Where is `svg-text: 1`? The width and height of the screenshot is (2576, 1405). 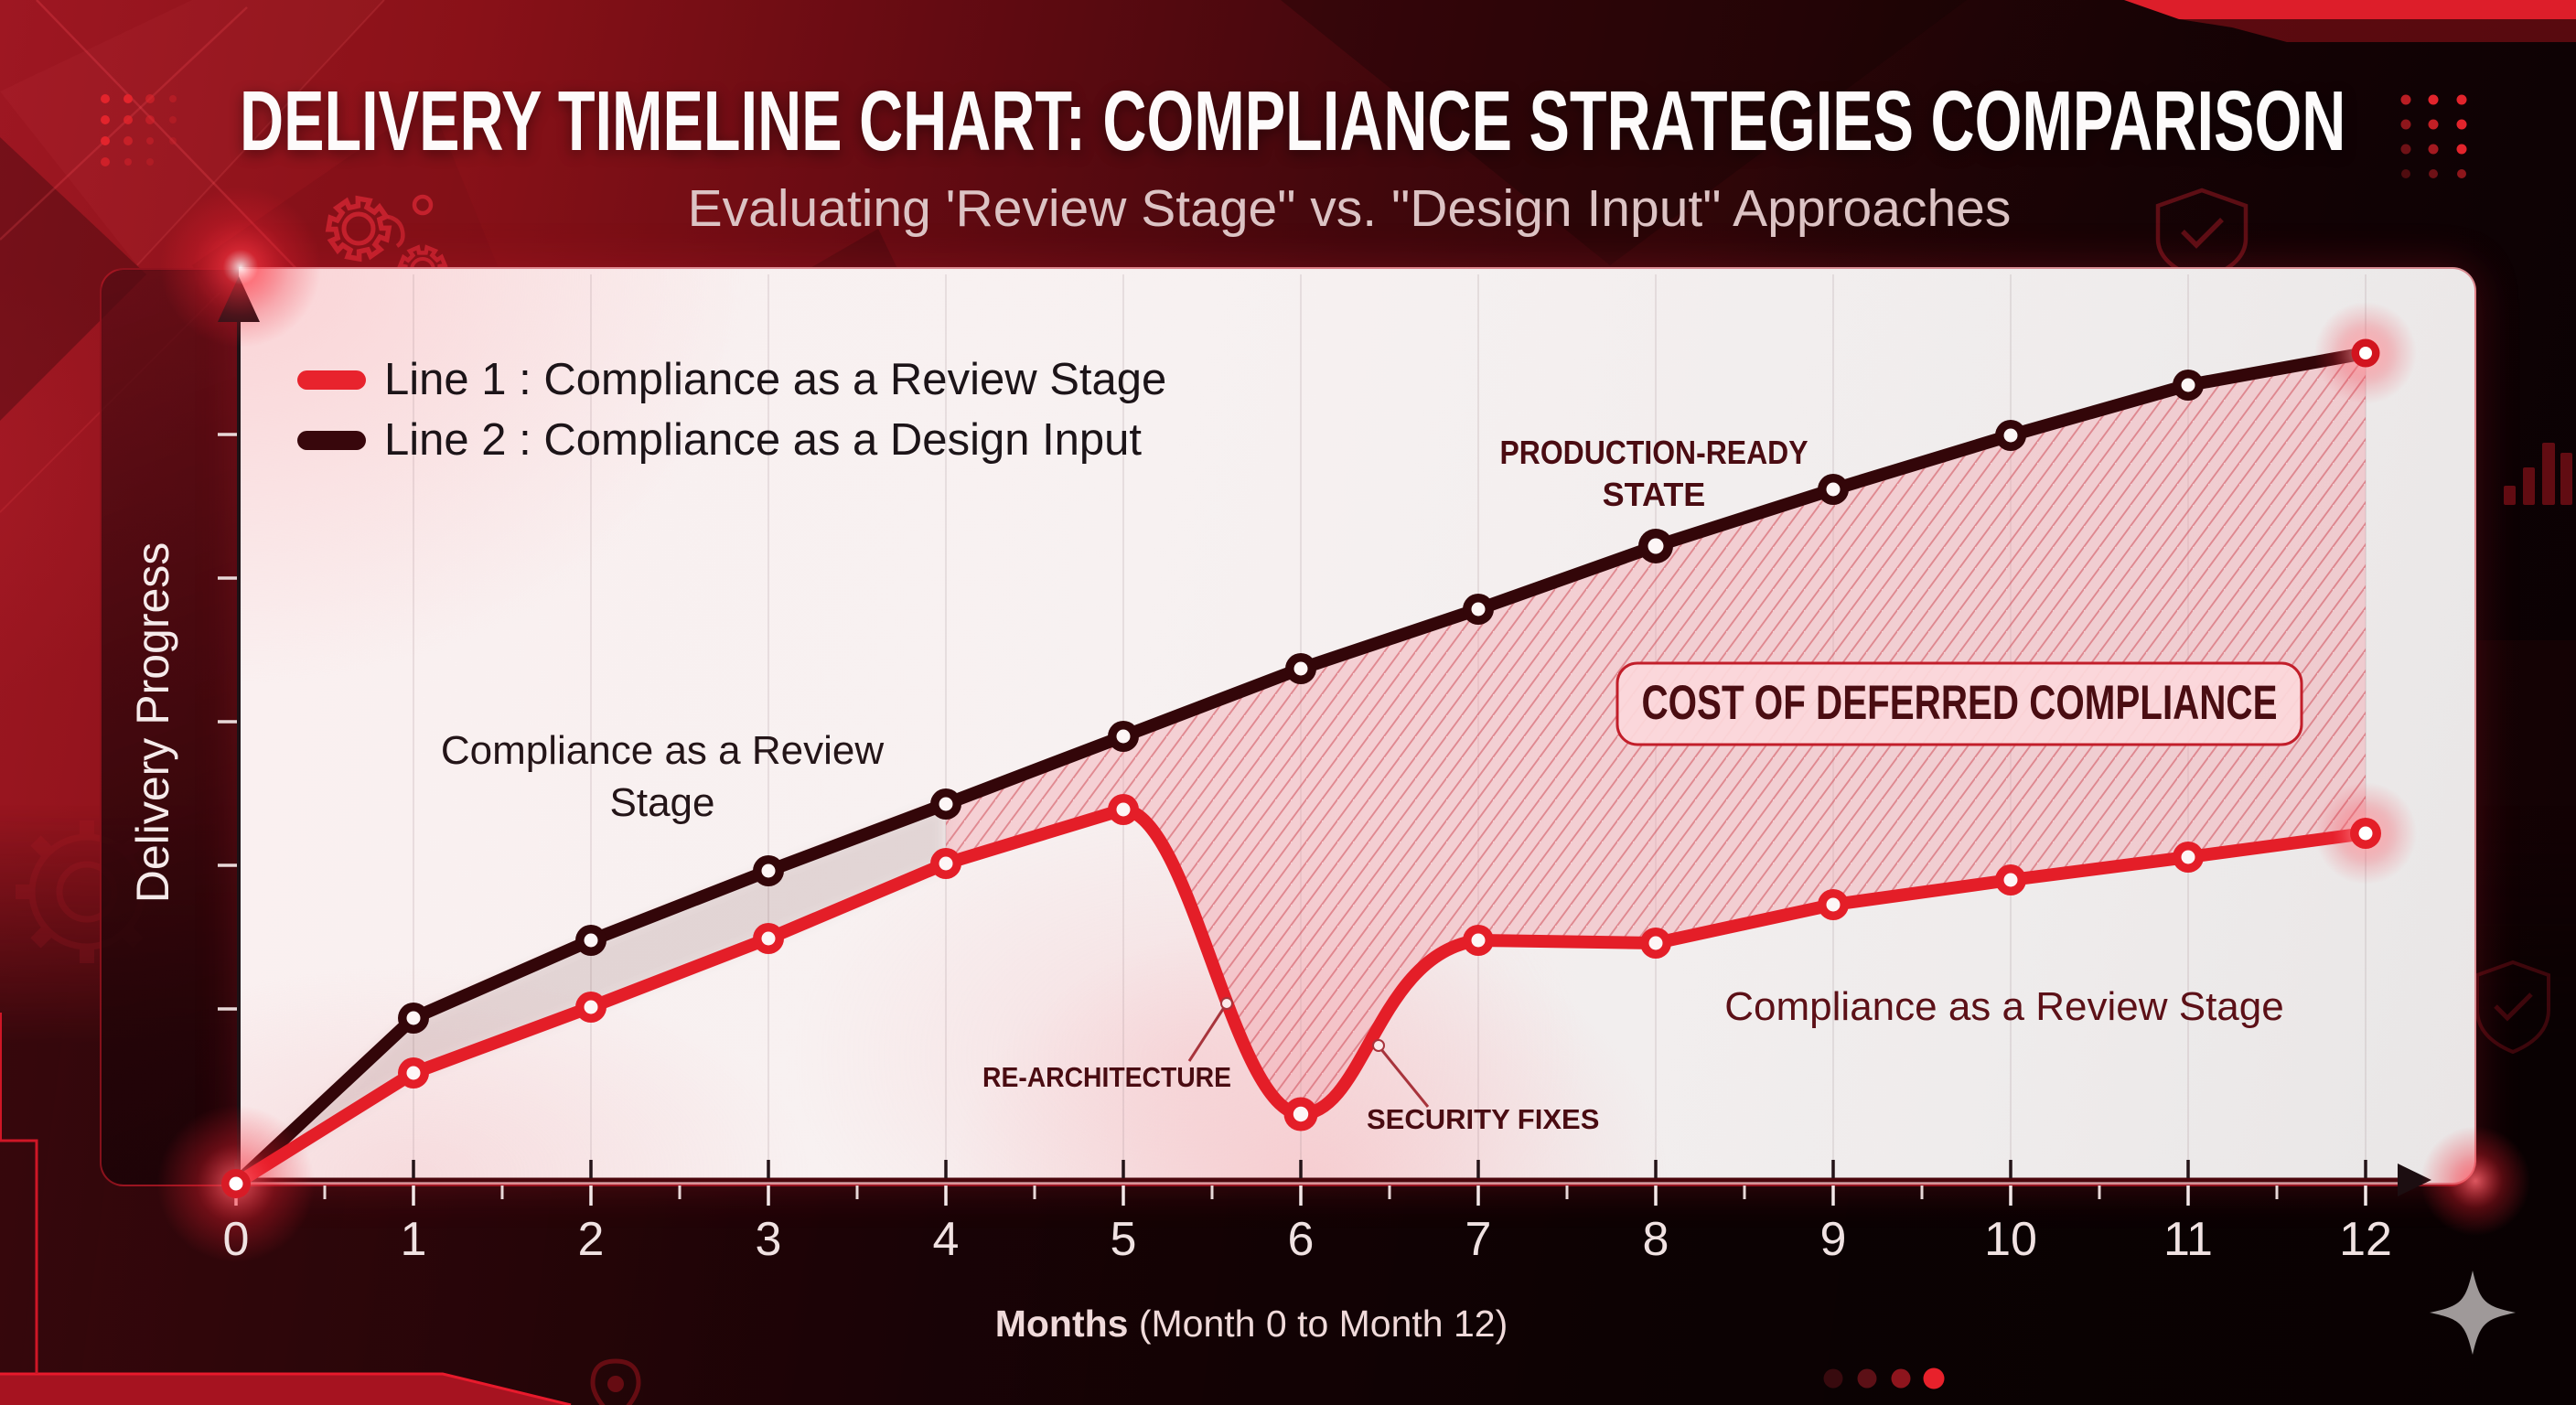 svg-text: 1 is located at coordinates (414, 1239).